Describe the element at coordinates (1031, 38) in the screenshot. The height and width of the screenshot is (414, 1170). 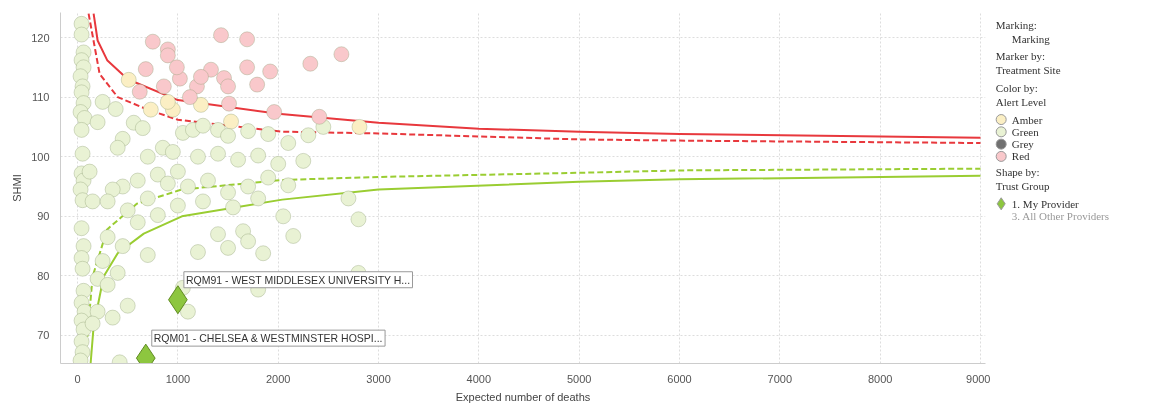
I see `text: Marking` at that location.